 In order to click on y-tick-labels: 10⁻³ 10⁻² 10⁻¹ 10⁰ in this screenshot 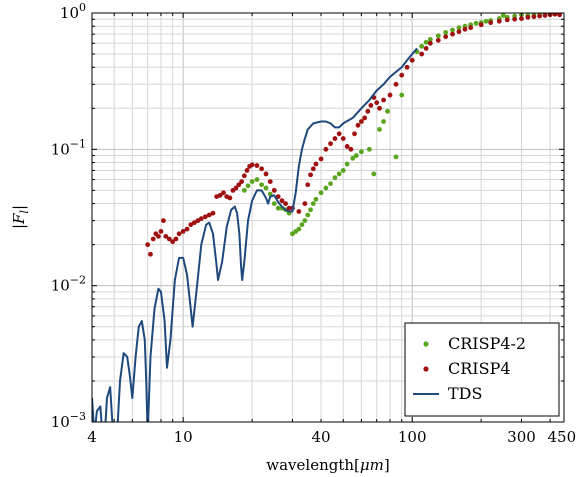, I will do `click(68, 216)`.